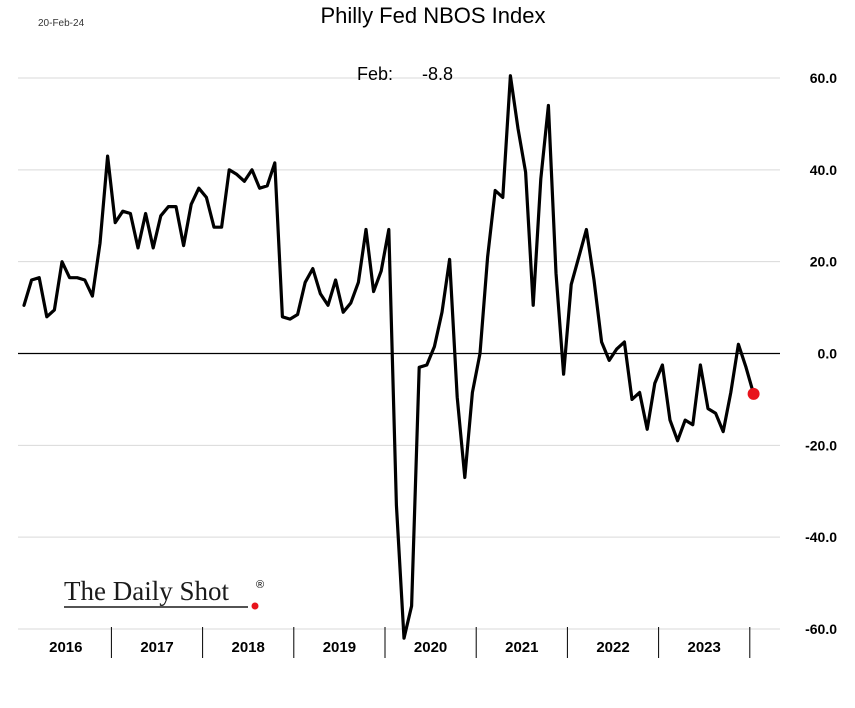 Image resolution: width=855 pixels, height=708 pixels. Describe the element at coordinates (704, 647) in the screenshot. I see `x-tick-label: 2023` at that location.